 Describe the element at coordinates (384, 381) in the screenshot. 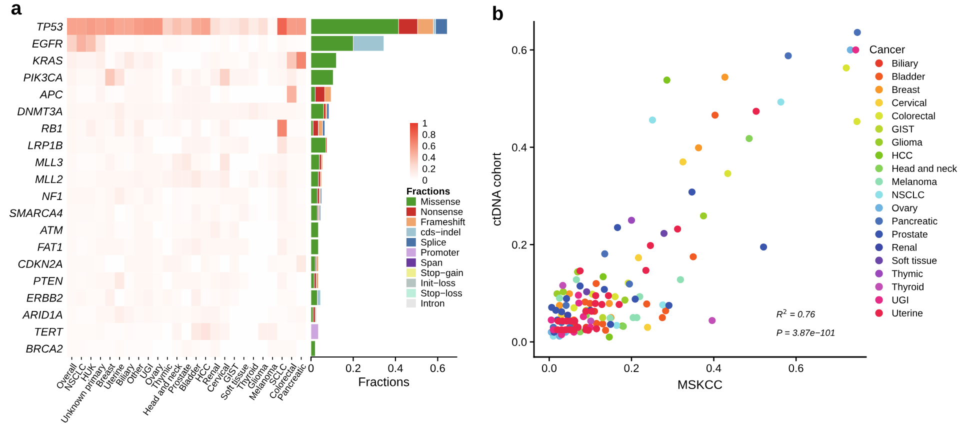

I see `x-axis-title: Fractions` at that location.